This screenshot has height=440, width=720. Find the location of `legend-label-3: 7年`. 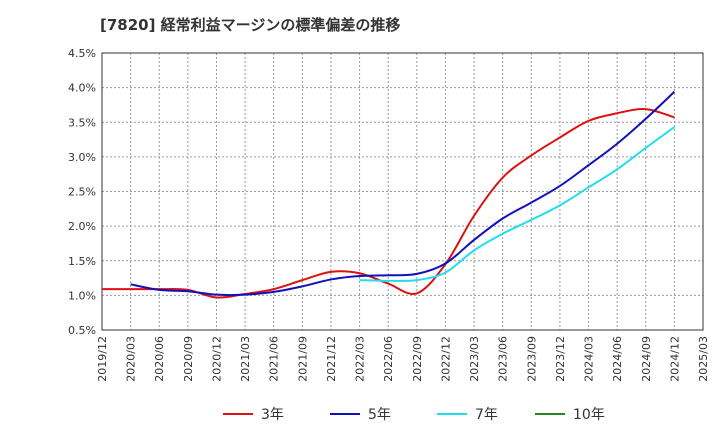

legend-label-3: 7年 is located at coordinates (486, 415).